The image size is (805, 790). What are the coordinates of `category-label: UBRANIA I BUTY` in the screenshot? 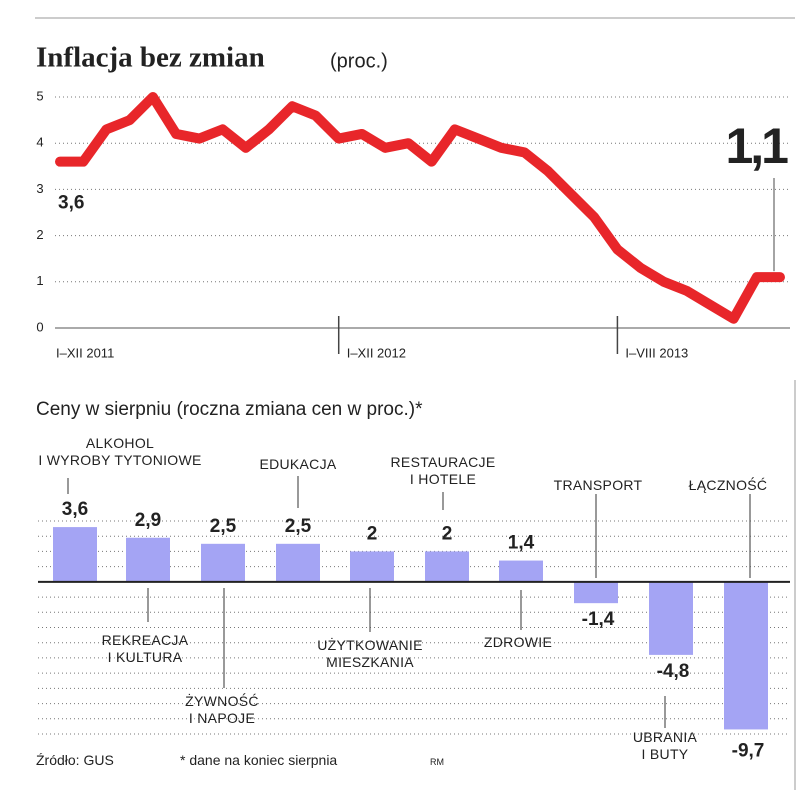 It's located at (665, 745).